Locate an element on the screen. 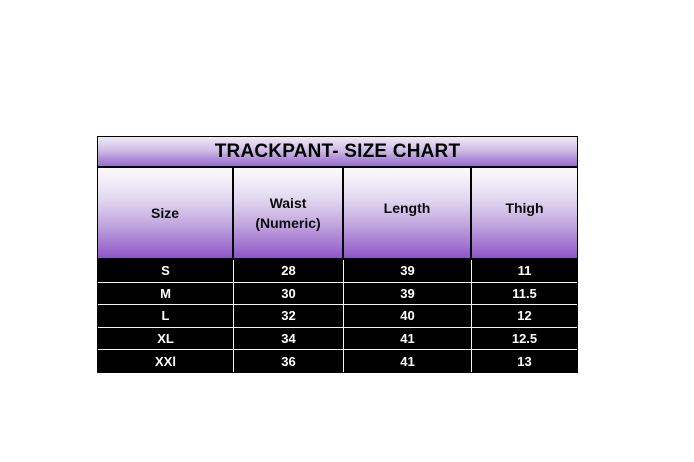 This screenshot has height=462, width=694. chart-title-bar: TRACKPANT- SIZE CHART is located at coordinates (337, 152).